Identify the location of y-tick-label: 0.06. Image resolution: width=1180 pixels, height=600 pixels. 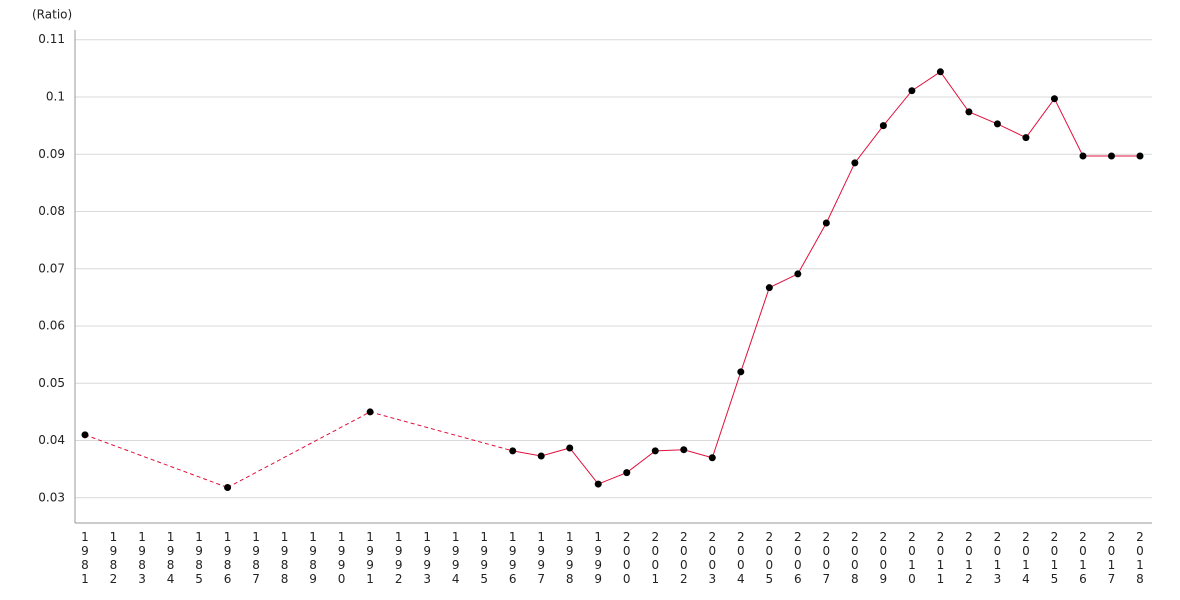
(51, 326).